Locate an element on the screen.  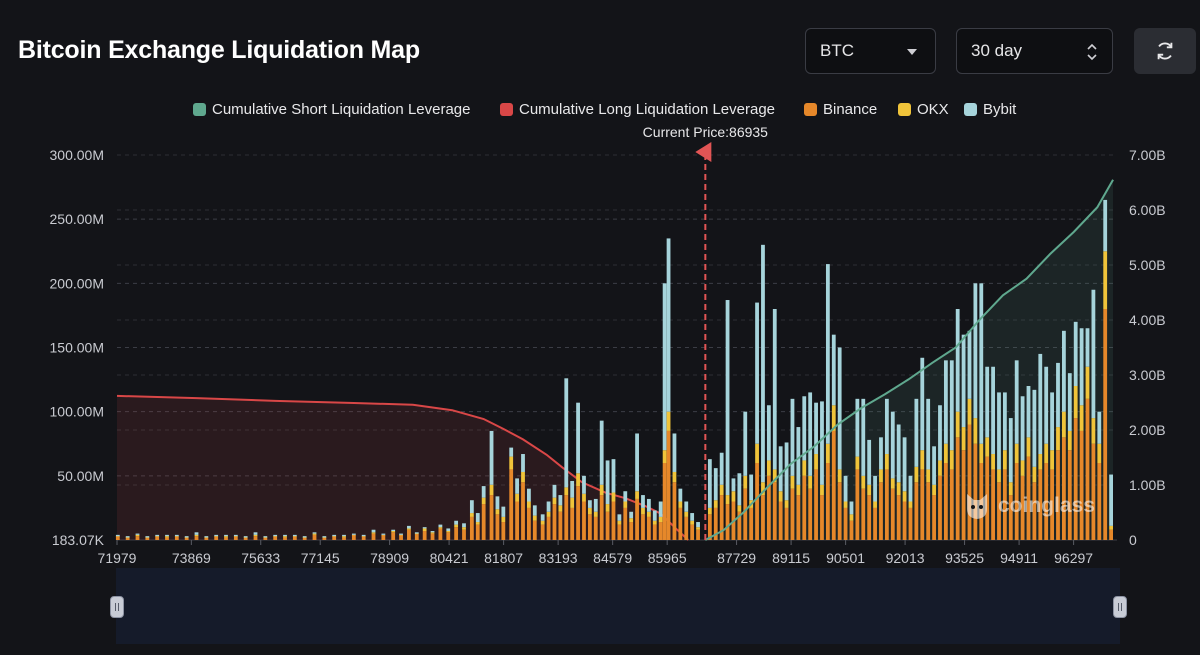
y-right-tick-label: 7.00B is located at coordinates (1147, 155).